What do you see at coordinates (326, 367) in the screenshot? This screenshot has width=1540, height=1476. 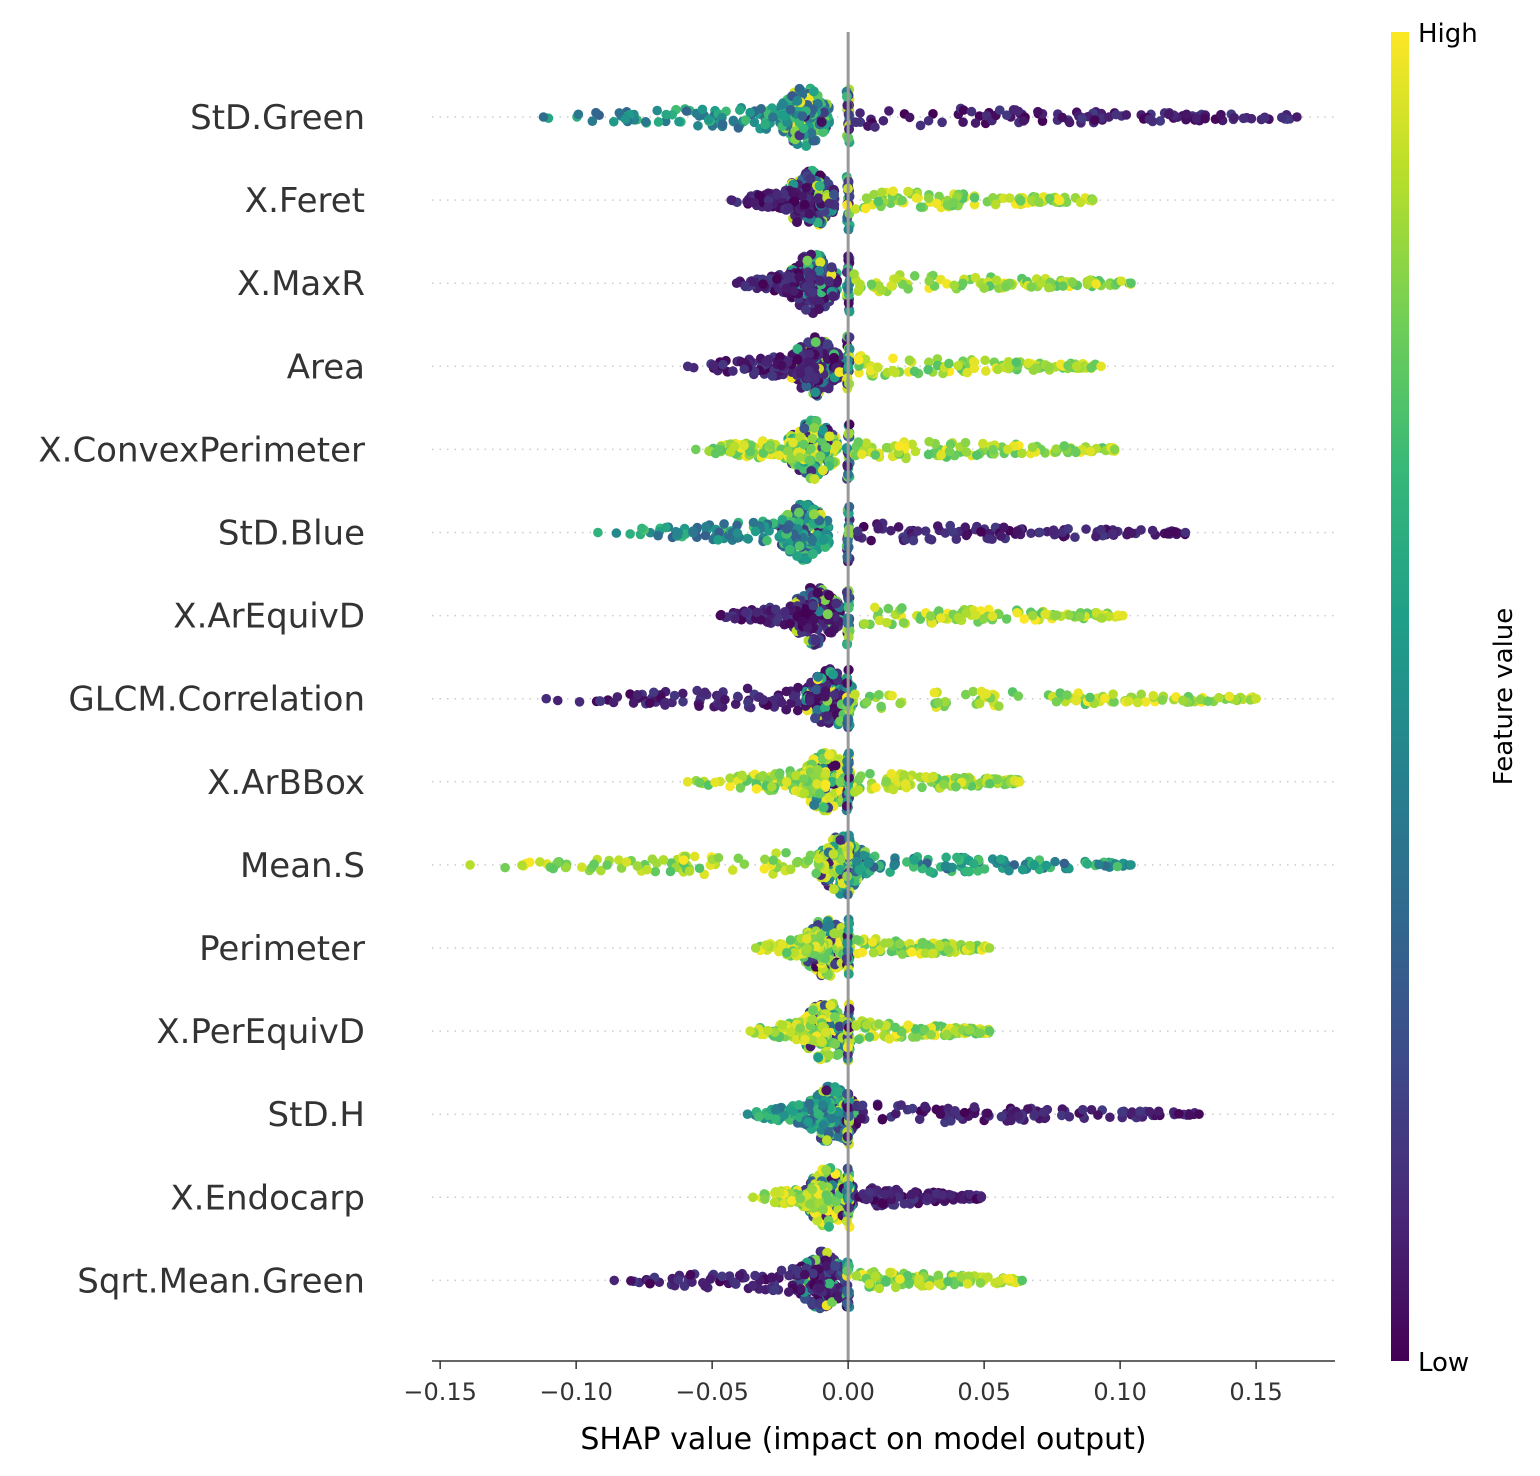 I see `feature-label: Area` at bounding box center [326, 367].